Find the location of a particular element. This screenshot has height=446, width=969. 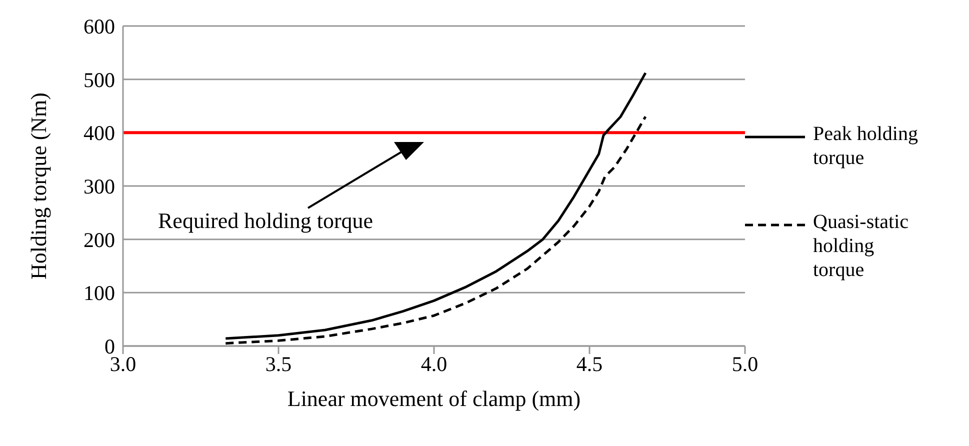

y-tick-label: 500 is located at coordinates (99, 80).